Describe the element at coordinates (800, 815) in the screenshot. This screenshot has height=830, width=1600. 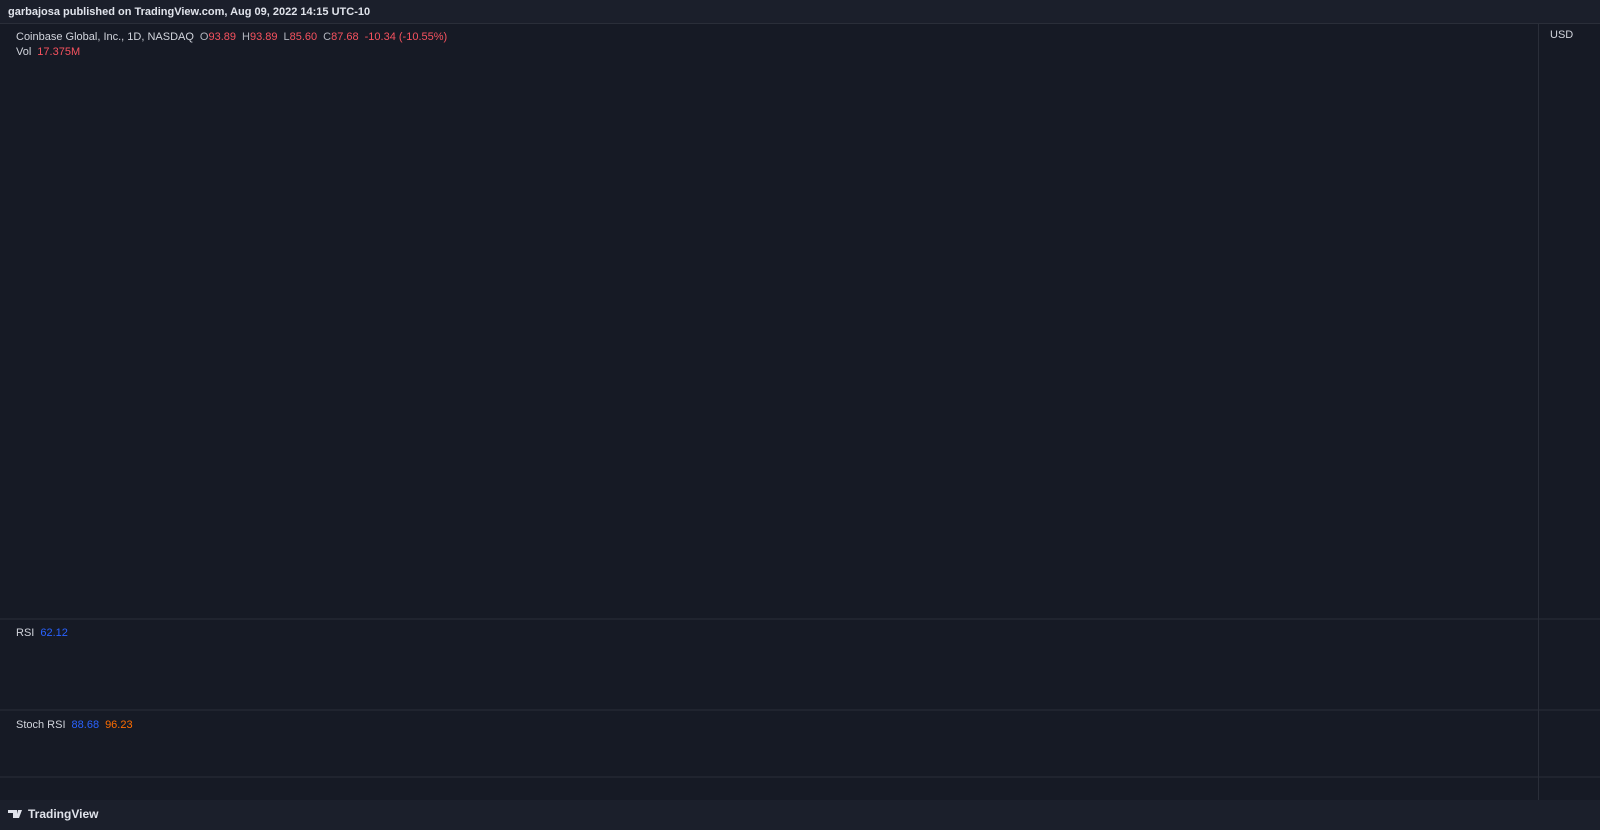
I see `footer-bar` at that location.